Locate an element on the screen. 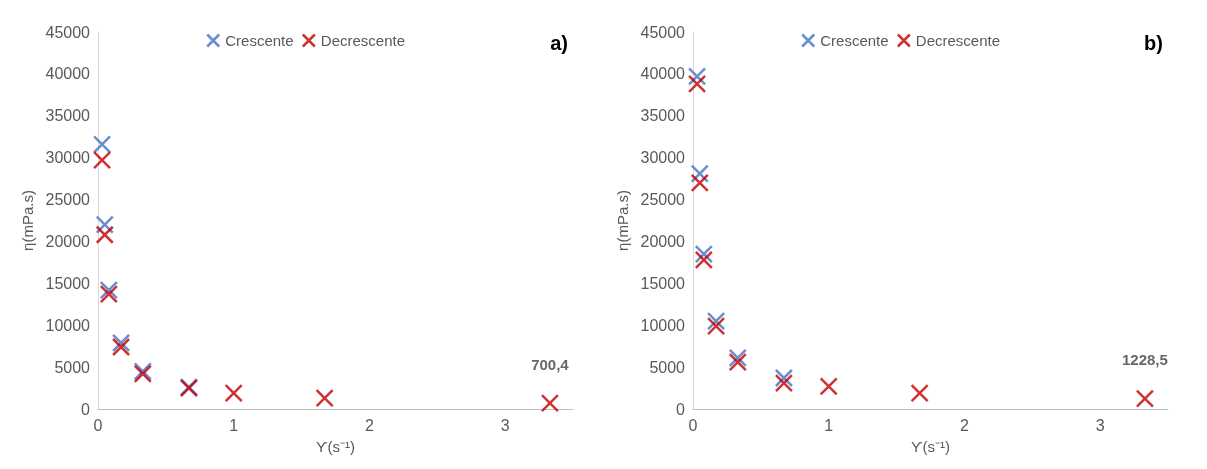 This screenshot has width=1207, height=469. chart-title: a) is located at coordinates (559, 43).